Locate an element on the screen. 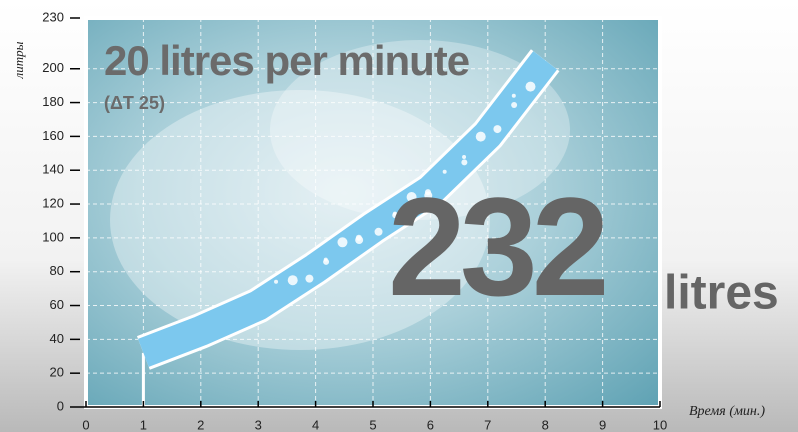  x-tick-label: 10 is located at coordinates (660, 424).